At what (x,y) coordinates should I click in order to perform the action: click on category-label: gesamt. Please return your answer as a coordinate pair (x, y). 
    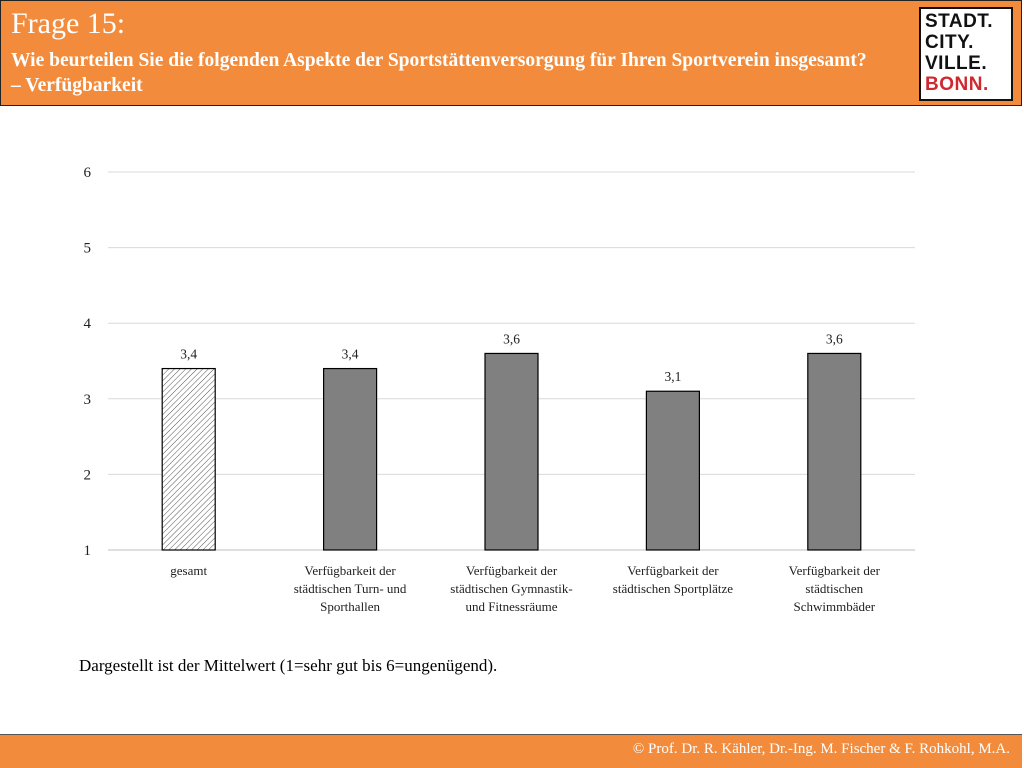
    Looking at the image, I should click on (188, 570).